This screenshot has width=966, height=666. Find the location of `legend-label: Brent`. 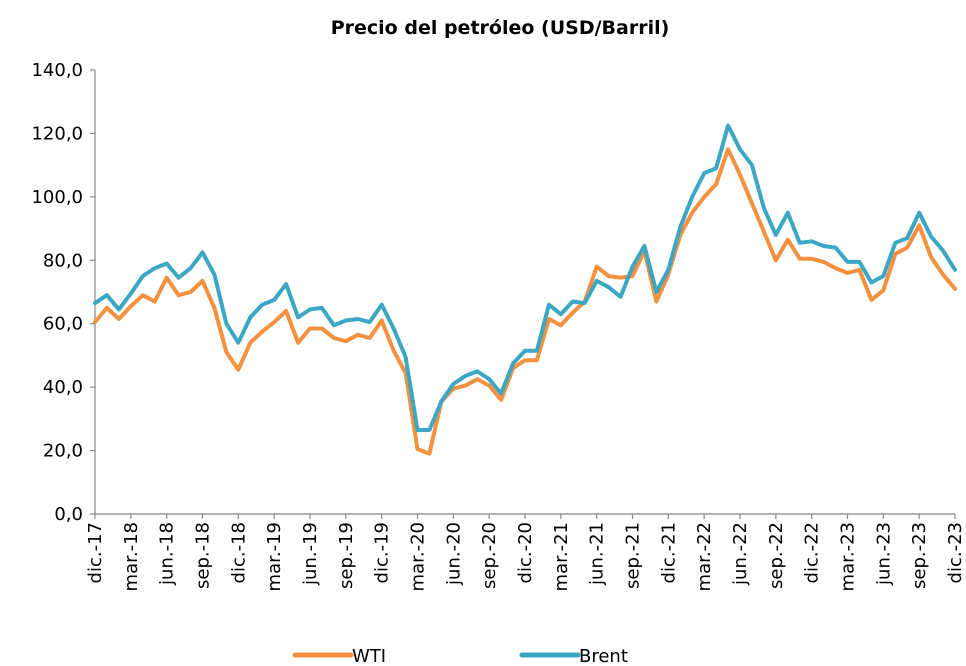

legend-label: Brent is located at coordinates (603, 656).